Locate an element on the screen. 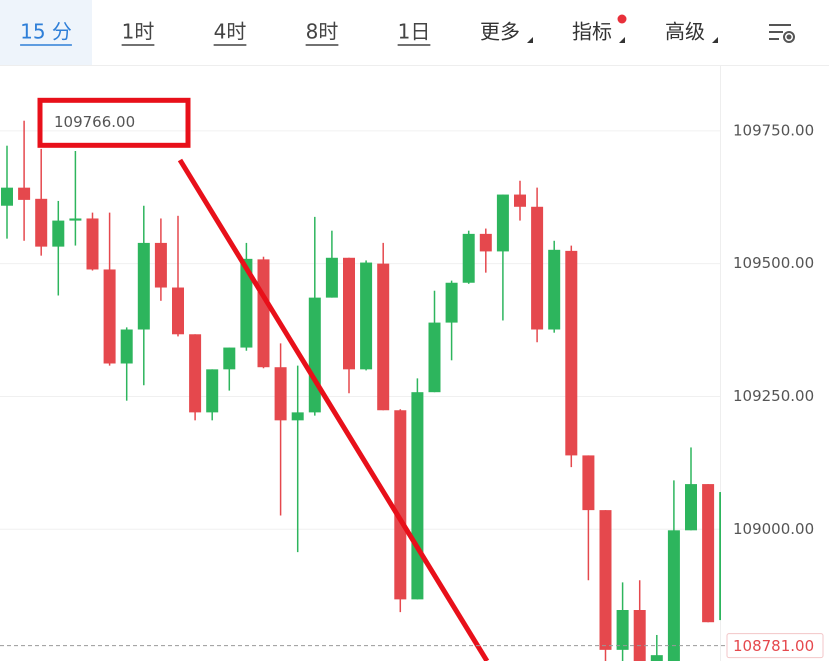  period-tab: 1时 is located at coordinates (138, 32).